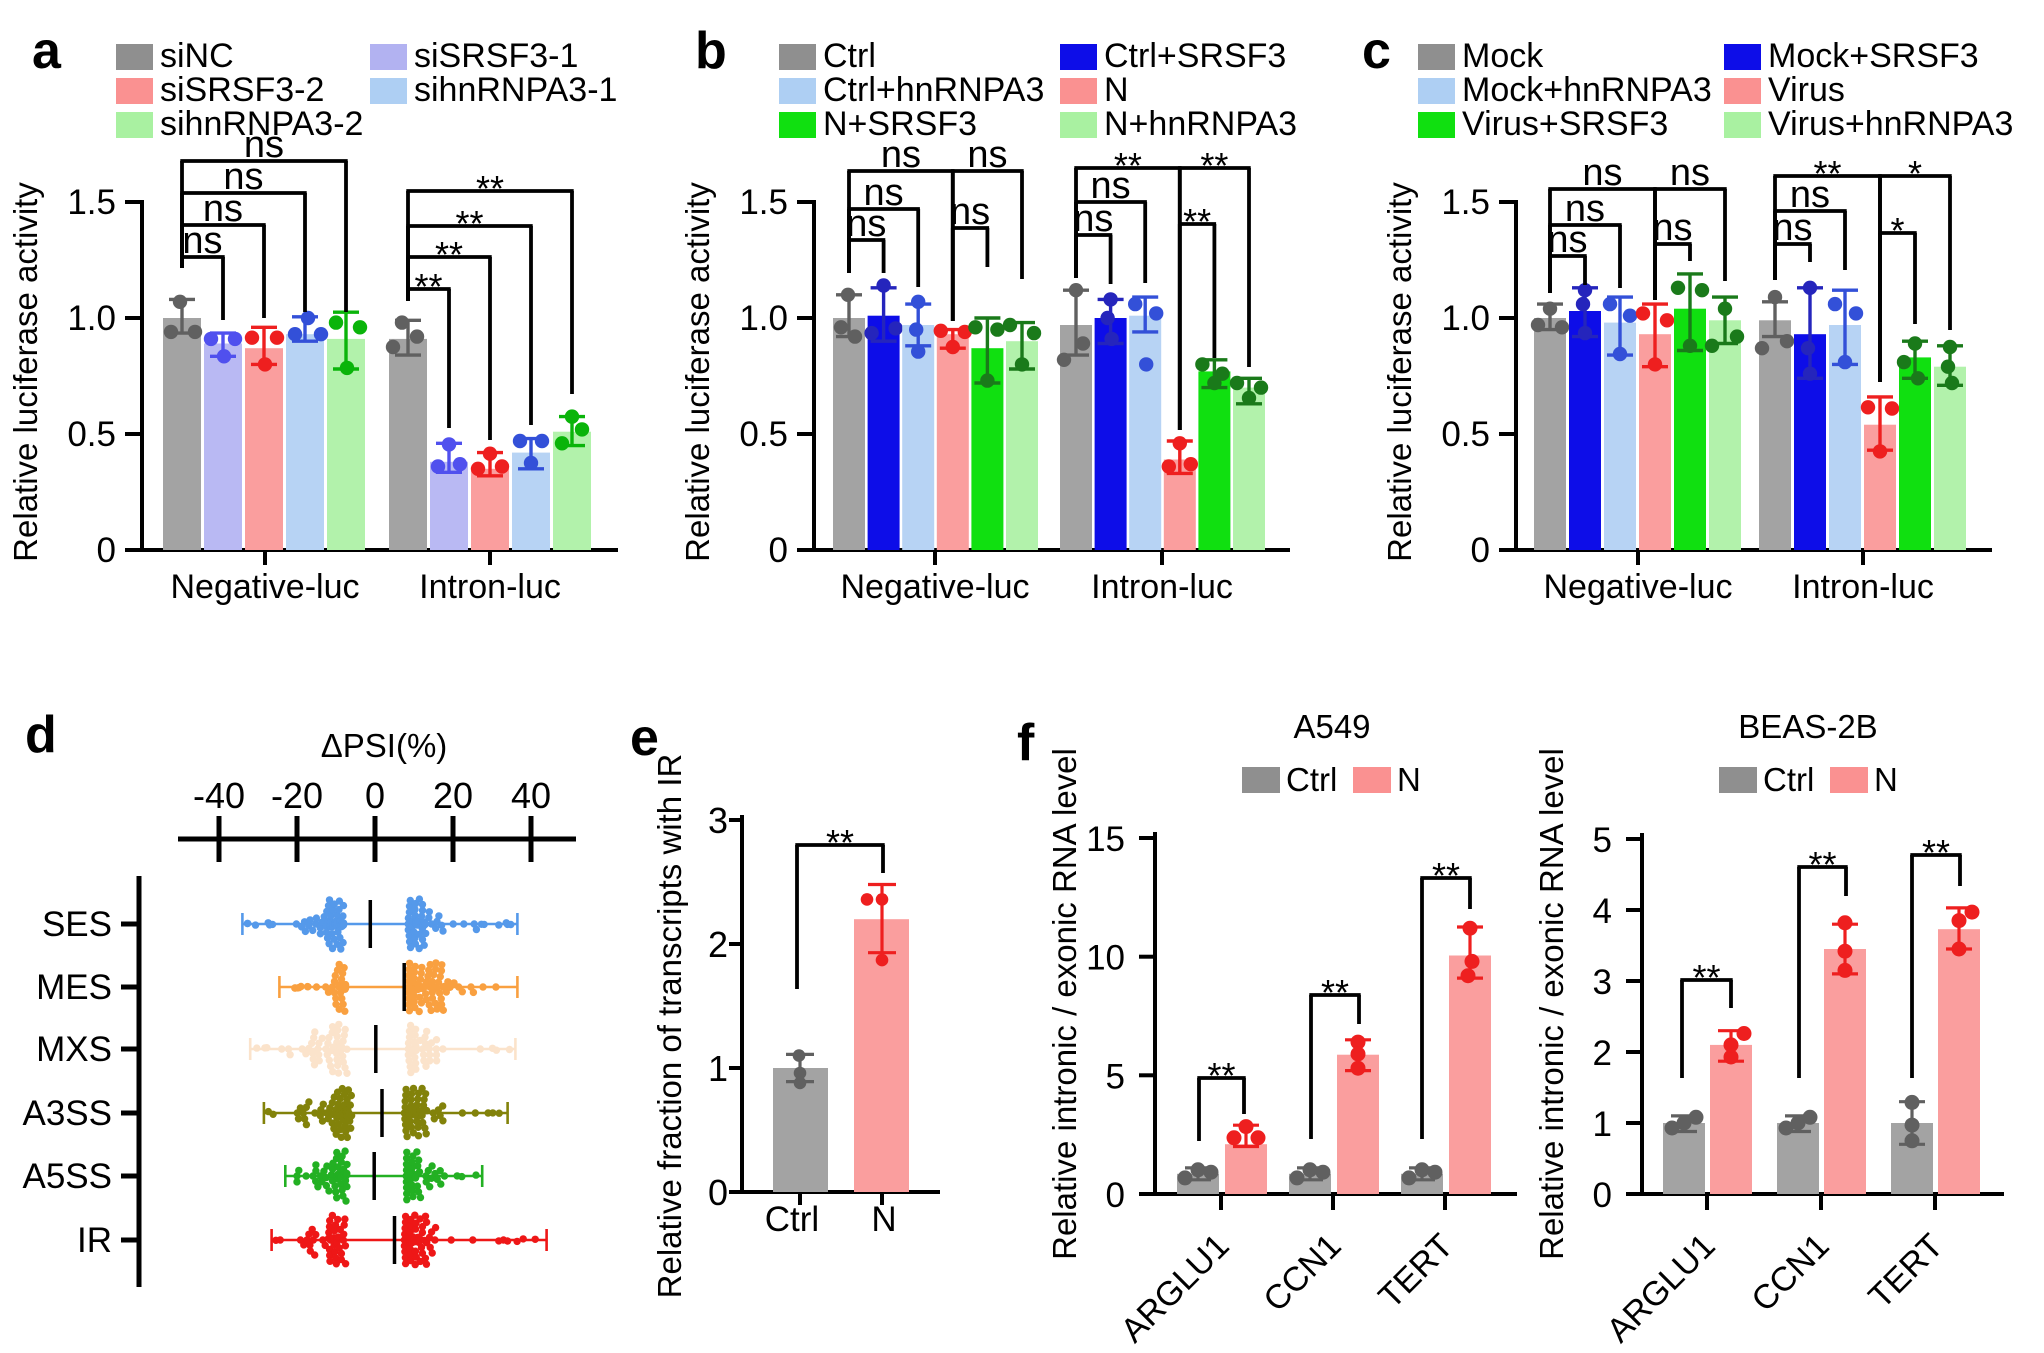 Image resolution: width=2044 pixels, height=1353 pixels. Describe the element at coordinates (94, 1240) in the screenshot. I see `svg-text: IR` at that location.